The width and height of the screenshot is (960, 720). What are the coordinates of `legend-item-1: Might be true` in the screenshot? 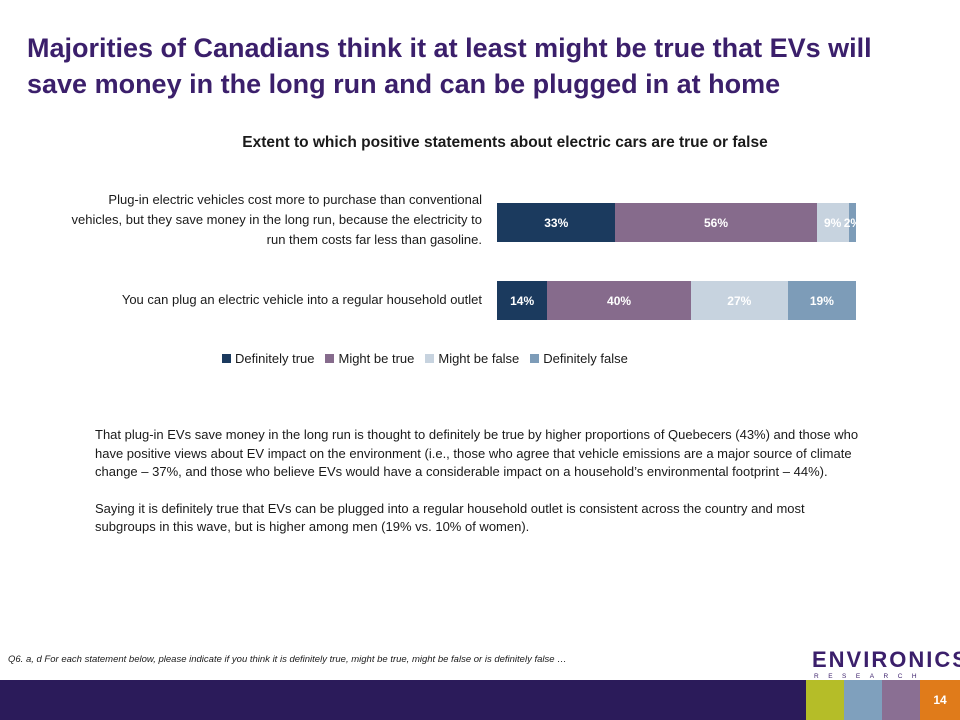 It's located at (369, 358).